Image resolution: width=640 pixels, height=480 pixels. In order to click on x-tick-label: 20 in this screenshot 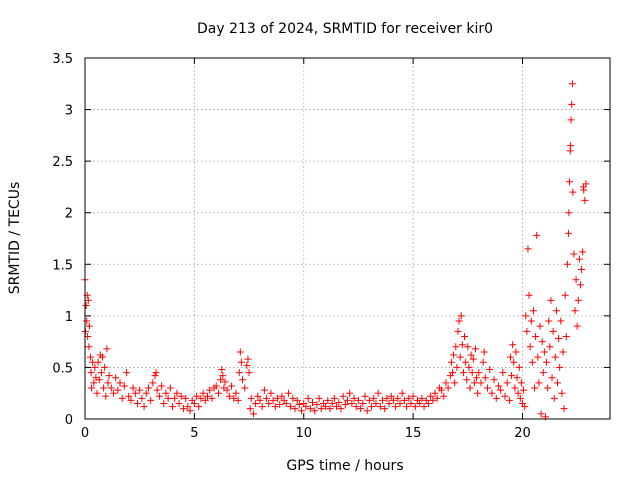, I will do `click(522, 433)`.